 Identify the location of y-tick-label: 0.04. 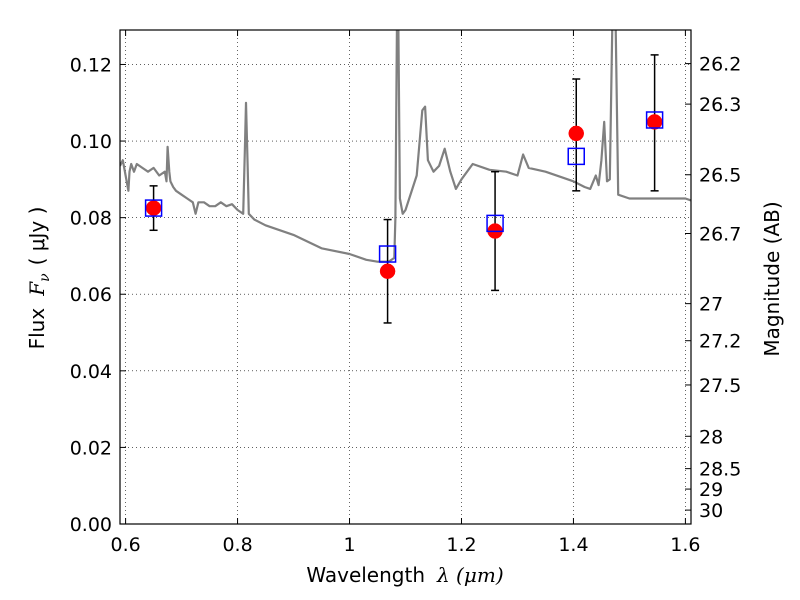
(91, 372).